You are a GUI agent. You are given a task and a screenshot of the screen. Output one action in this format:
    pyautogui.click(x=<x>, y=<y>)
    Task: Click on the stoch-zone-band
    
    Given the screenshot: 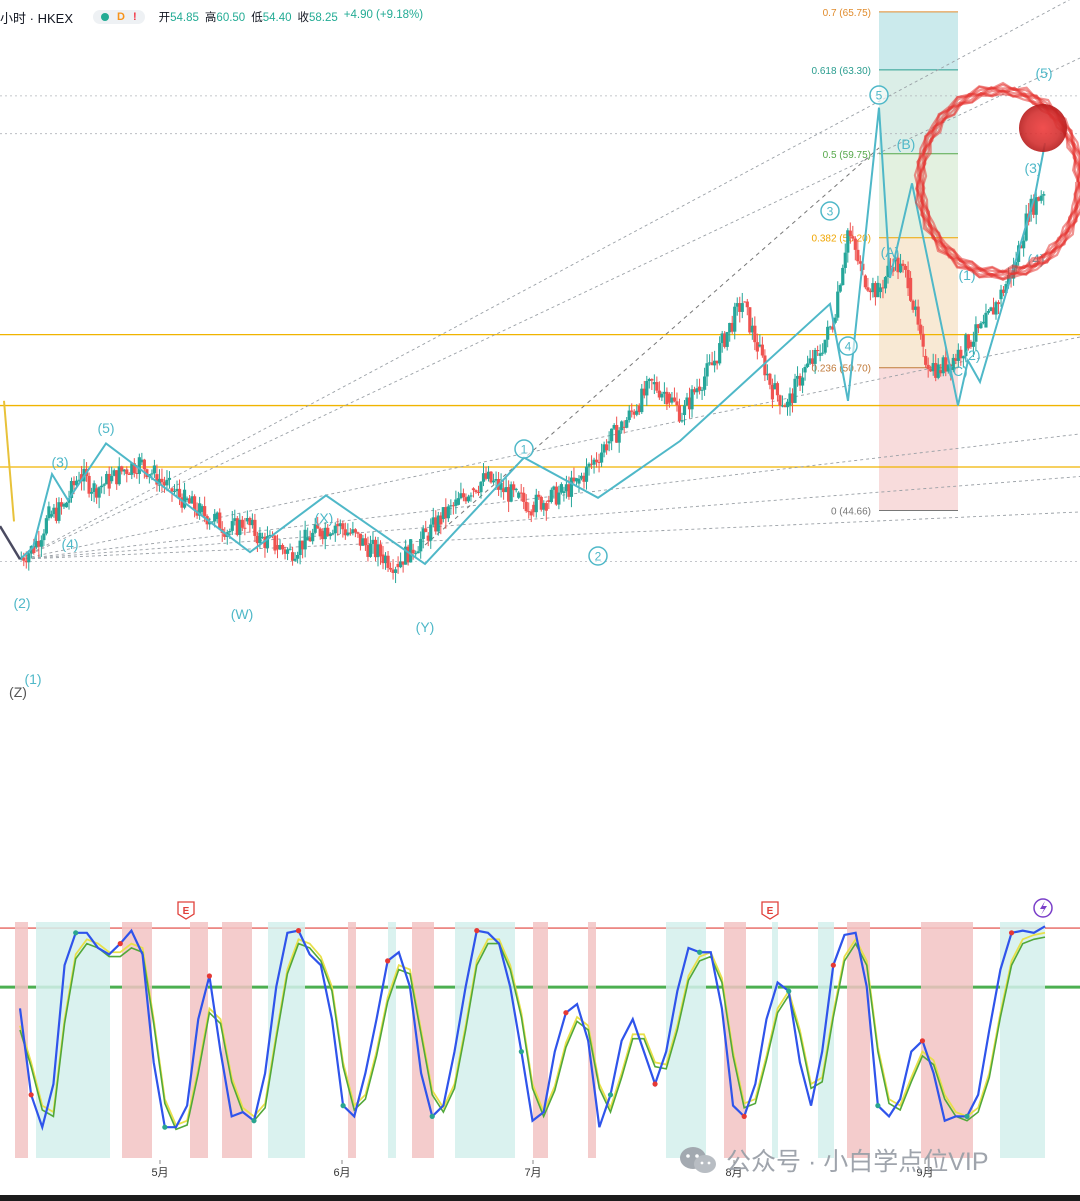 What is the action you would take?
    pyautogui.click(x=352, y=1040)
    